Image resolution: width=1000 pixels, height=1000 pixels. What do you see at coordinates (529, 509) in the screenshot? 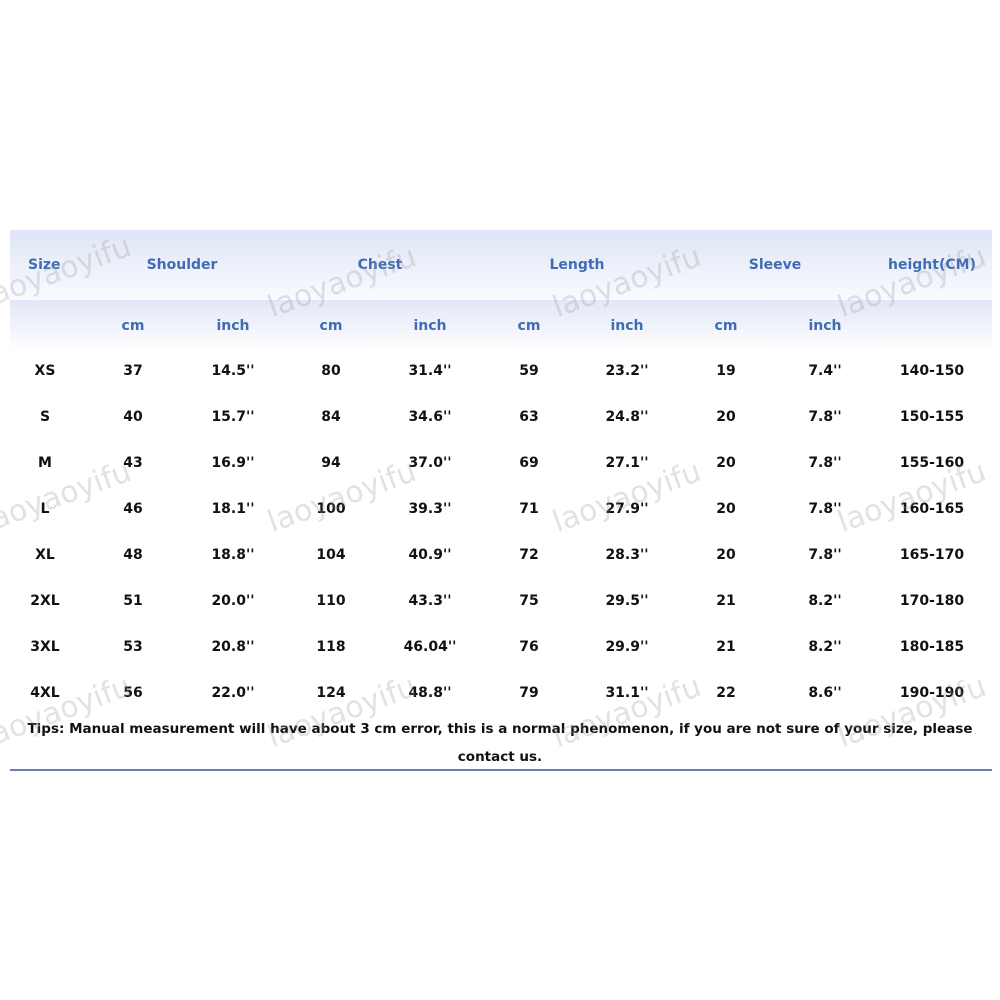
I see `table-cell: 71` at bounding box center [529, 509].